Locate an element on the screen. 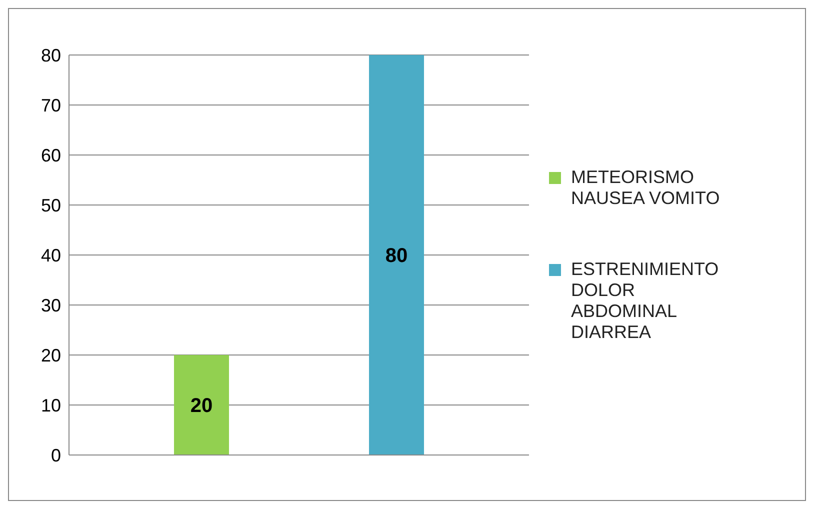  y-tick-label: 80 is located at coordinates (50, 54).